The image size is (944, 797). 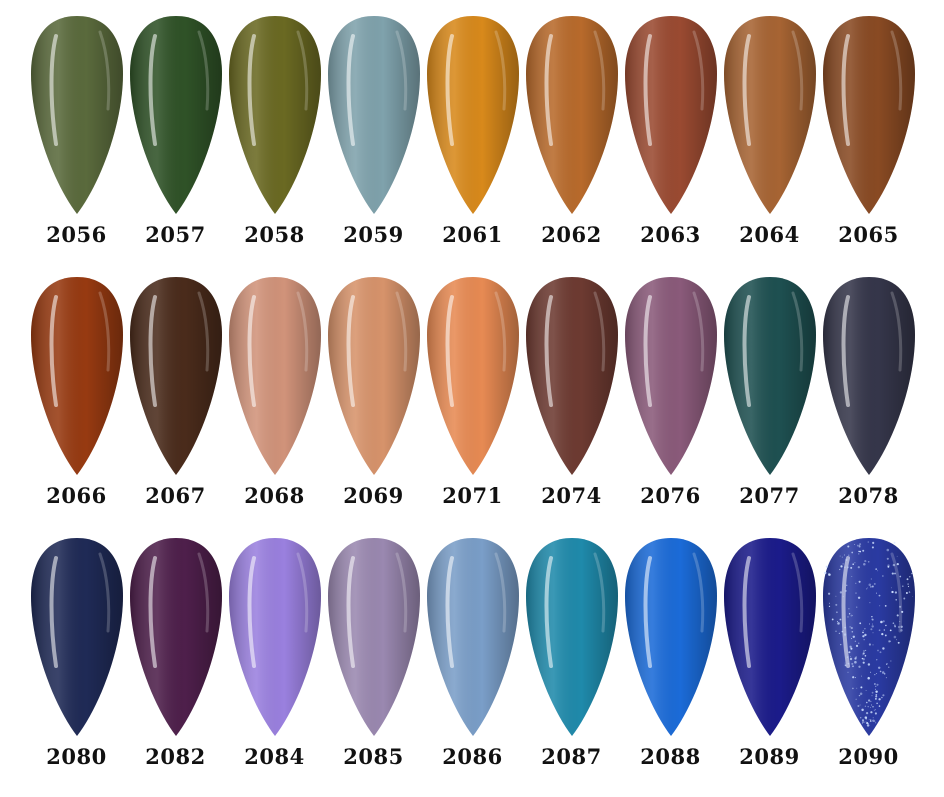 I want to click on color-code-label: 2068, so click(x=274, y=495).